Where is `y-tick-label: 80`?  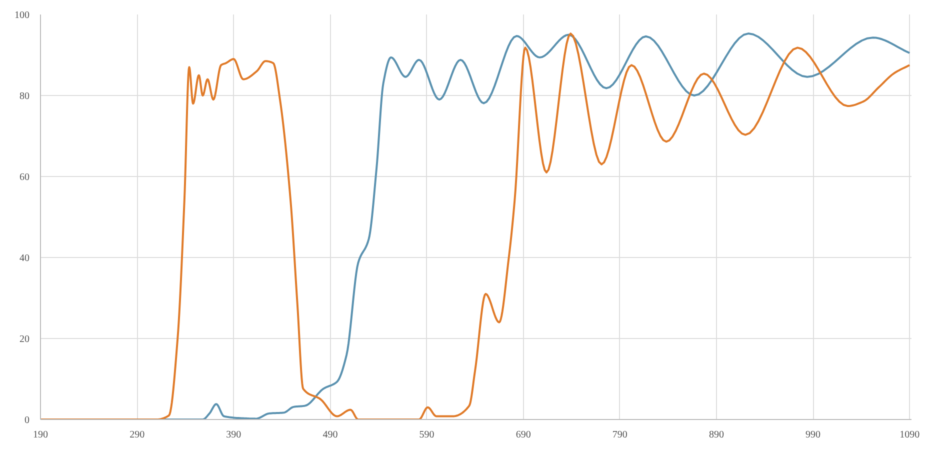
y-tick-label: 80 is located at coordinates (25, 96).